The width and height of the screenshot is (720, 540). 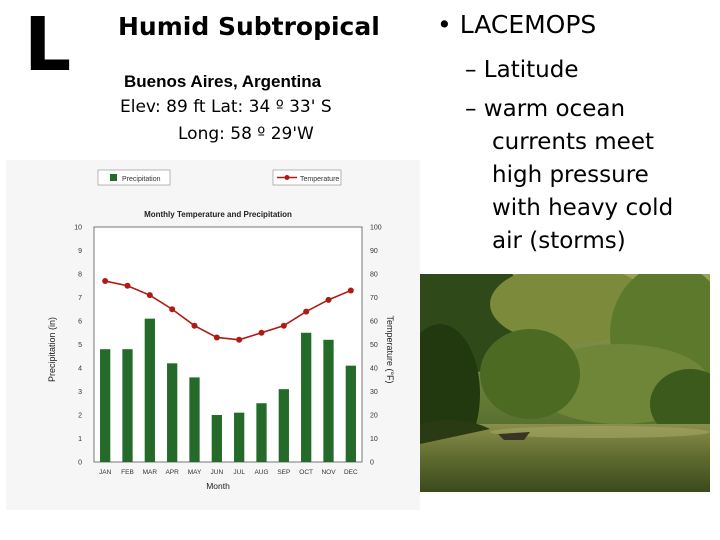 I want to click on x-tick-label: FEB, so click(x=127, y=472).